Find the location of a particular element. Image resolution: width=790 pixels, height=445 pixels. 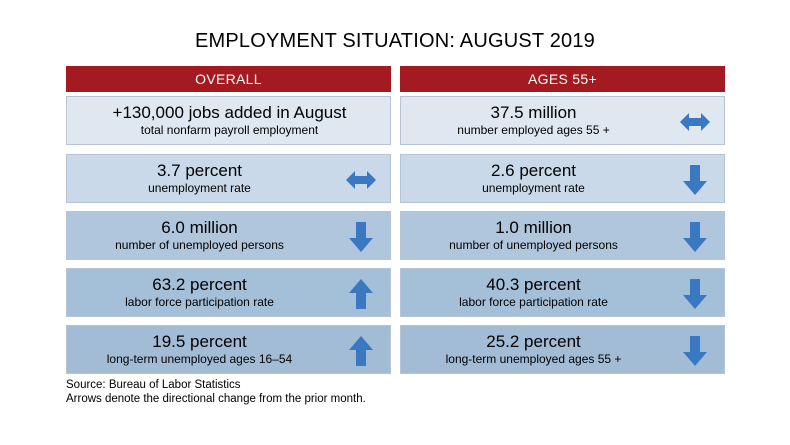

ages-55-row-unemployed-persons: 1.0 million number of unemployed persons is located at coordinates (562, 235).